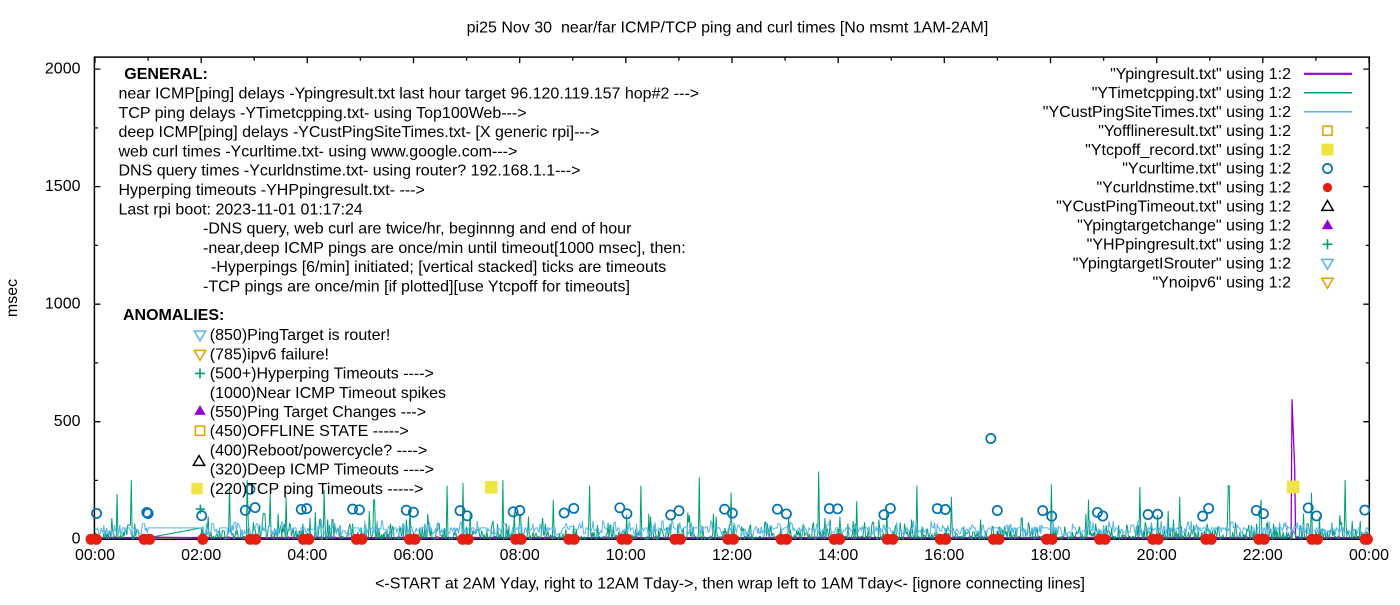 The width and height of the screenshot is (1400, 605). What do you see at coordinates (307, 555) in the screenshot?
I see `svg-text: 04:00` at bounding box center [307, 555].